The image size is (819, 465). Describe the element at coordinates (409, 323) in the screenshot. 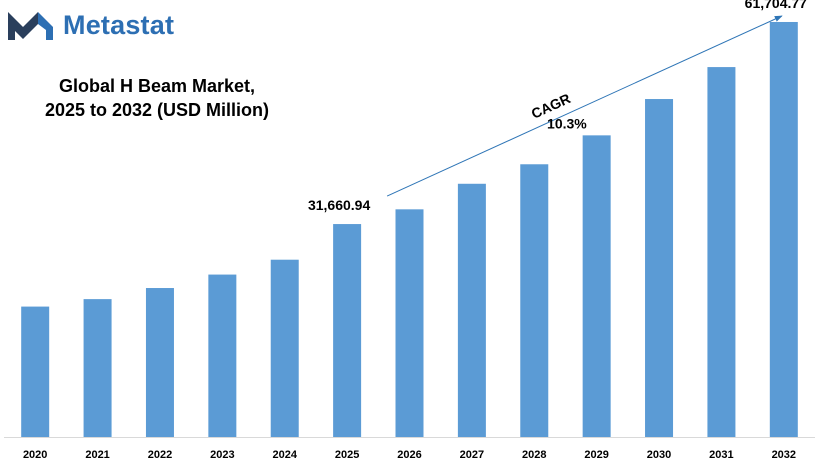

I see `bar-2026` at that location.